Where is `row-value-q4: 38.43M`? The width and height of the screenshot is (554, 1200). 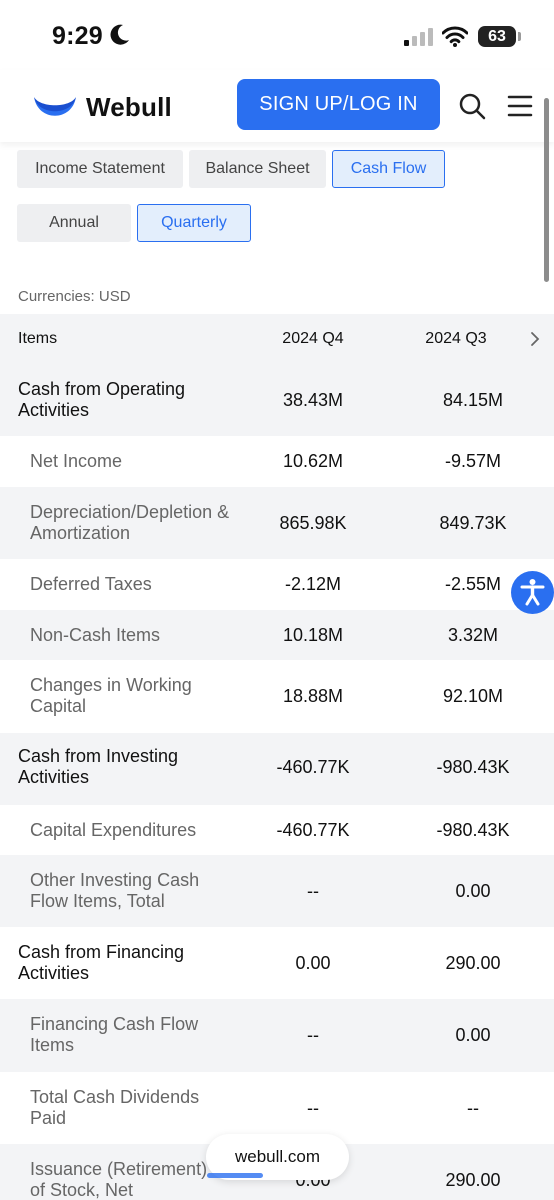 row-value-q4: 38.43M is located at coordinates (313, 400).